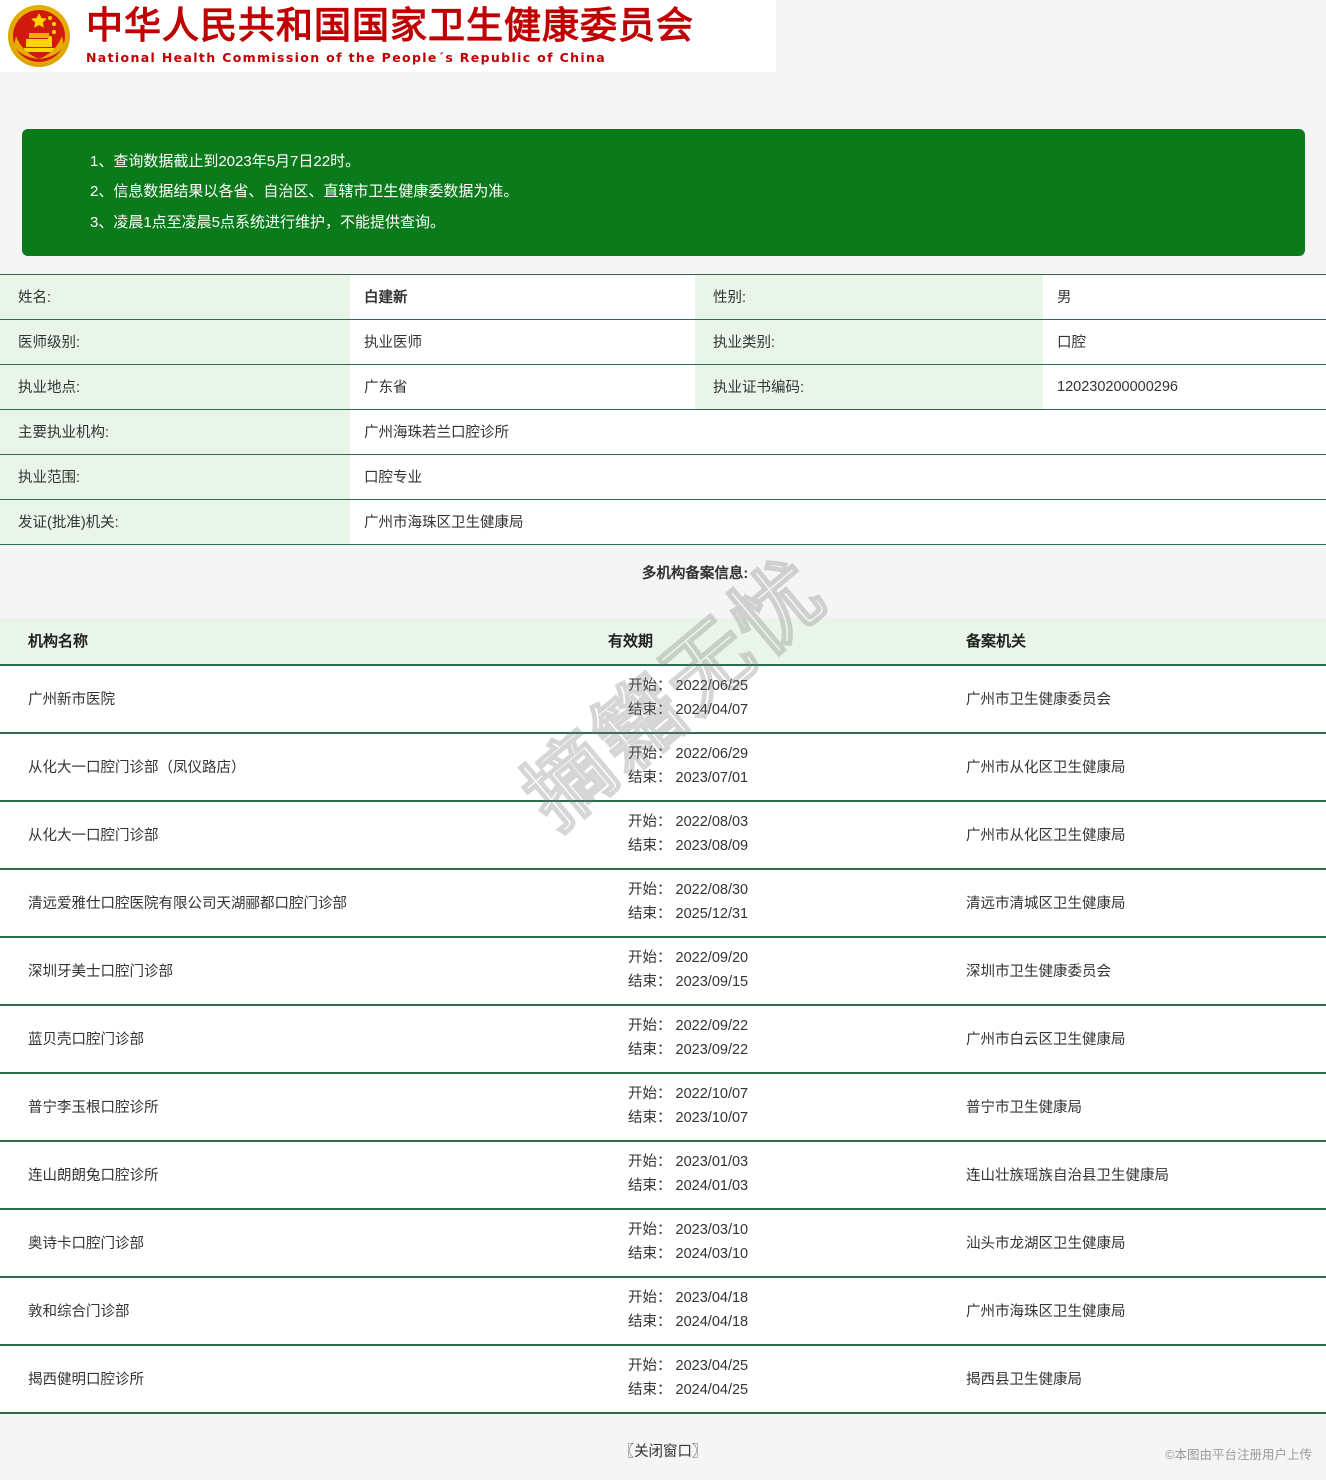 The image size is (1326, 1480). Describe the element at coordinates (268, 222) in the screenshot. I see `notice-line-3: 3、凌晨1点至凌晨5点系统进行维护，不能提供查询。` at that location.